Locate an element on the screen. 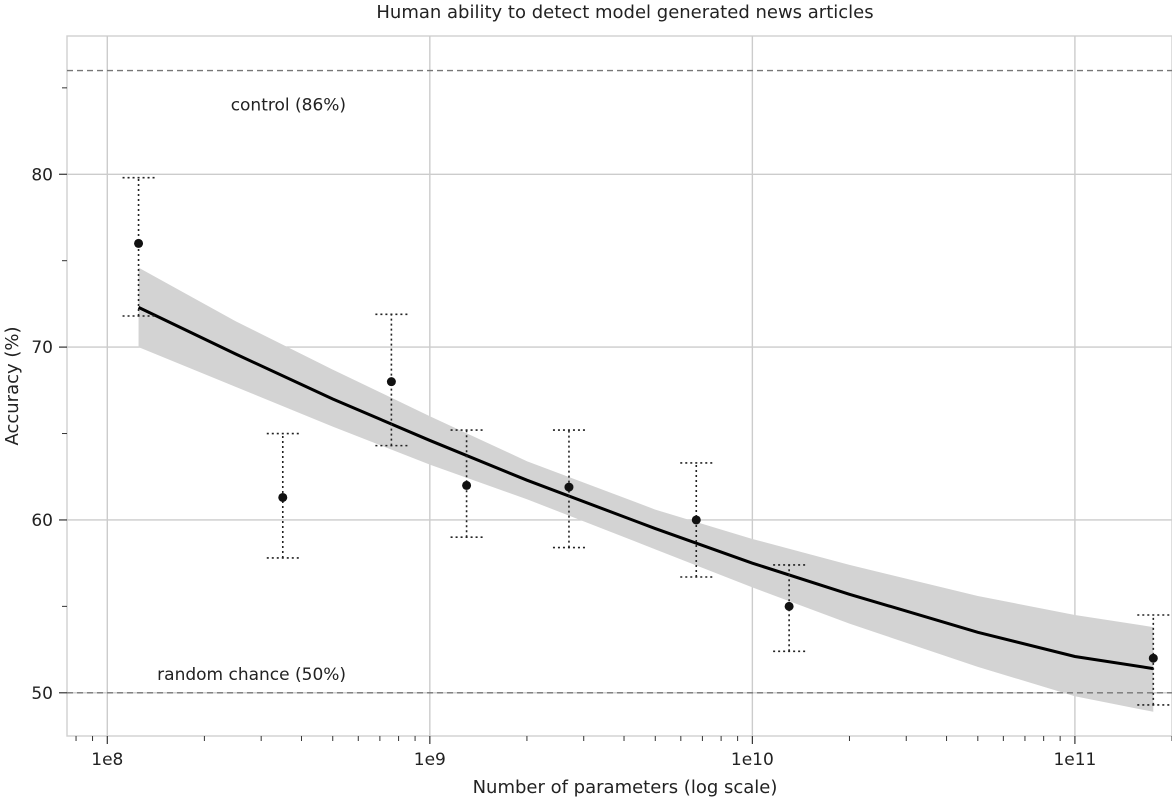 This screenshot has height=806, width=1172. x-tick-label-2: 1e10 is located at coordinates (752, 760).